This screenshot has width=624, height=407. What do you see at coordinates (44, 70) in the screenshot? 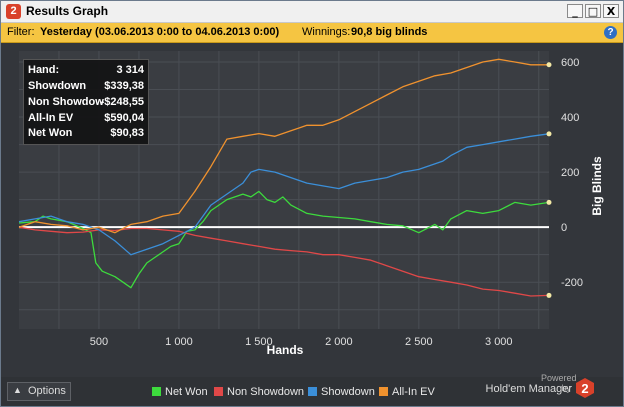
I see `stat-key: Hand:` at bounding box center [44, 70].